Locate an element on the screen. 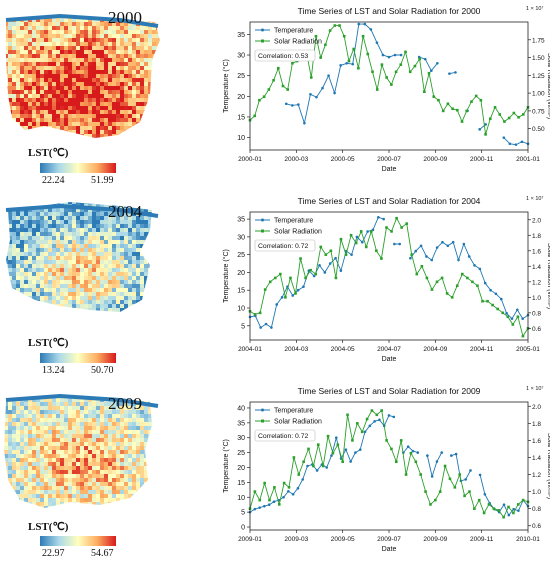  y-tick-label: 5 is located at coordinates (243, 326).